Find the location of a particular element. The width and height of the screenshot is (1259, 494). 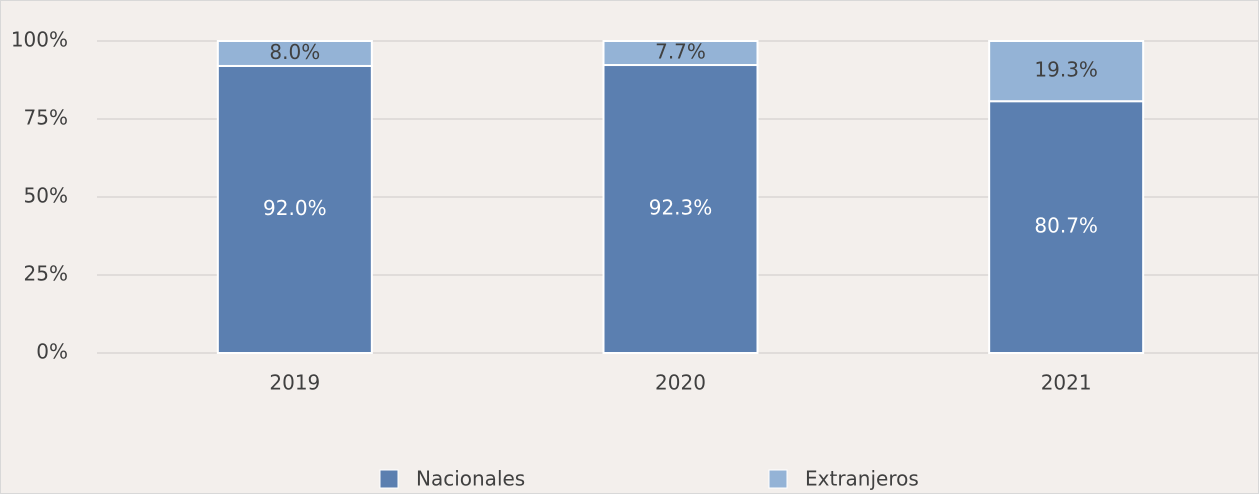

data-label: 80.7% is located at coordinates (1066, 226).